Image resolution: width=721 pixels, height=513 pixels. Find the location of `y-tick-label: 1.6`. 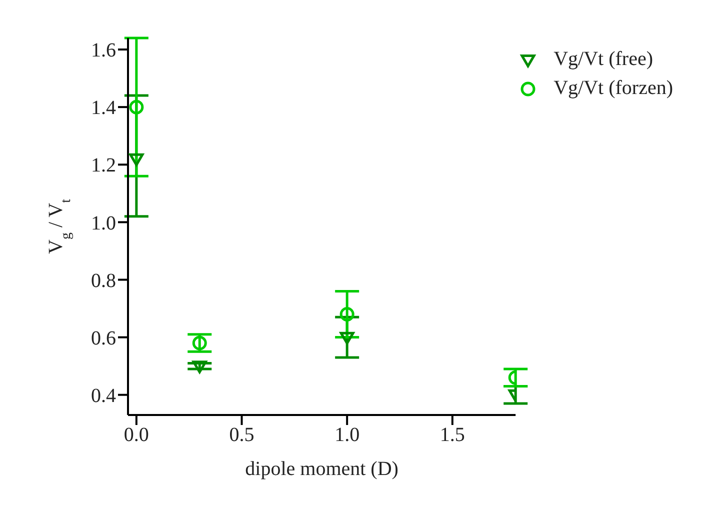

y-tick-label: 1.6 is located at coordinates (103, 51).